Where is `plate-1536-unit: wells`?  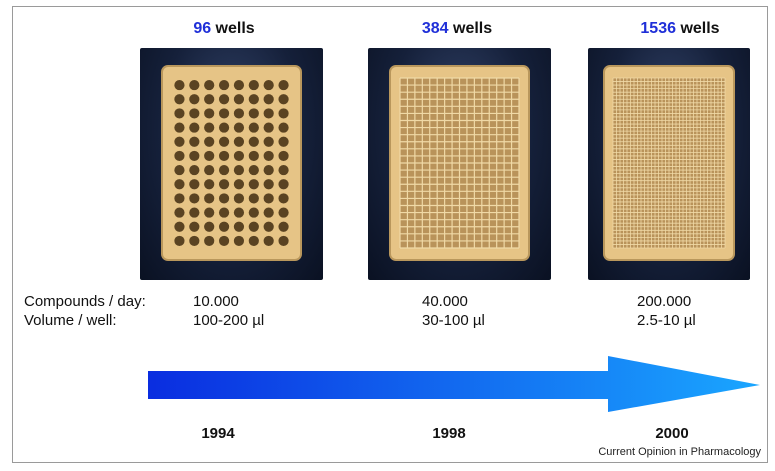
plate-1536-unit: wells is located at coordinates (698, 28).